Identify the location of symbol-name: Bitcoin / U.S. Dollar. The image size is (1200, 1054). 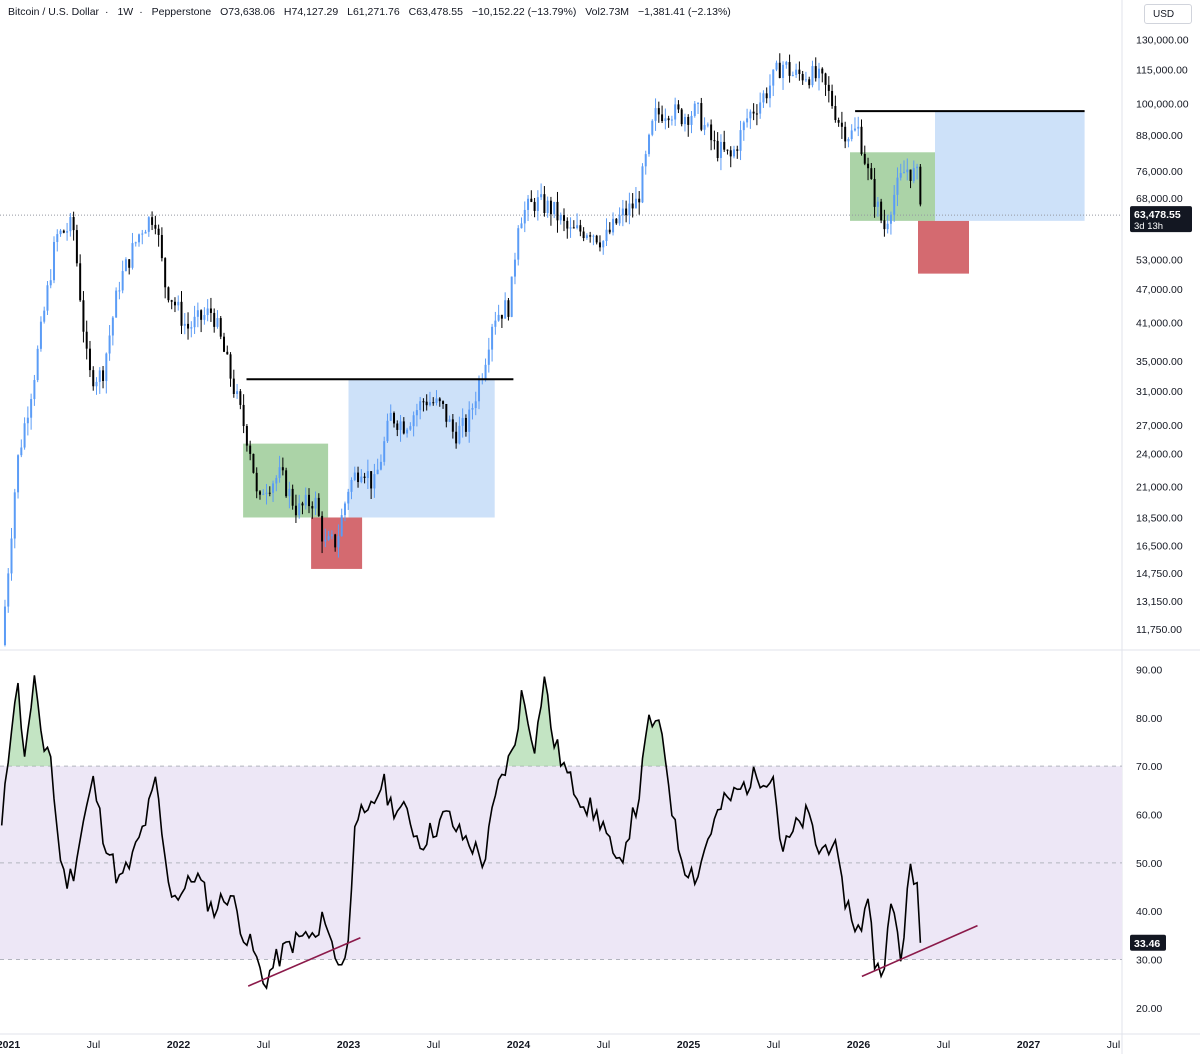
(54, 12).